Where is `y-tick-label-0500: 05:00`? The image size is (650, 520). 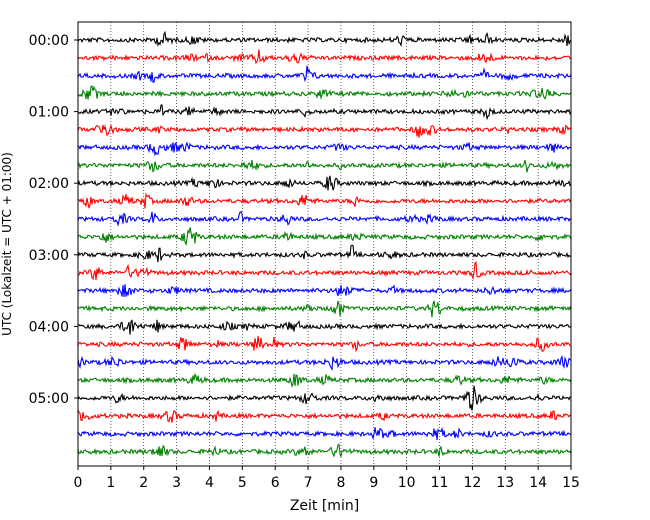 y-tick-label-0500: 05:00 is located at coordinates (49, 399).